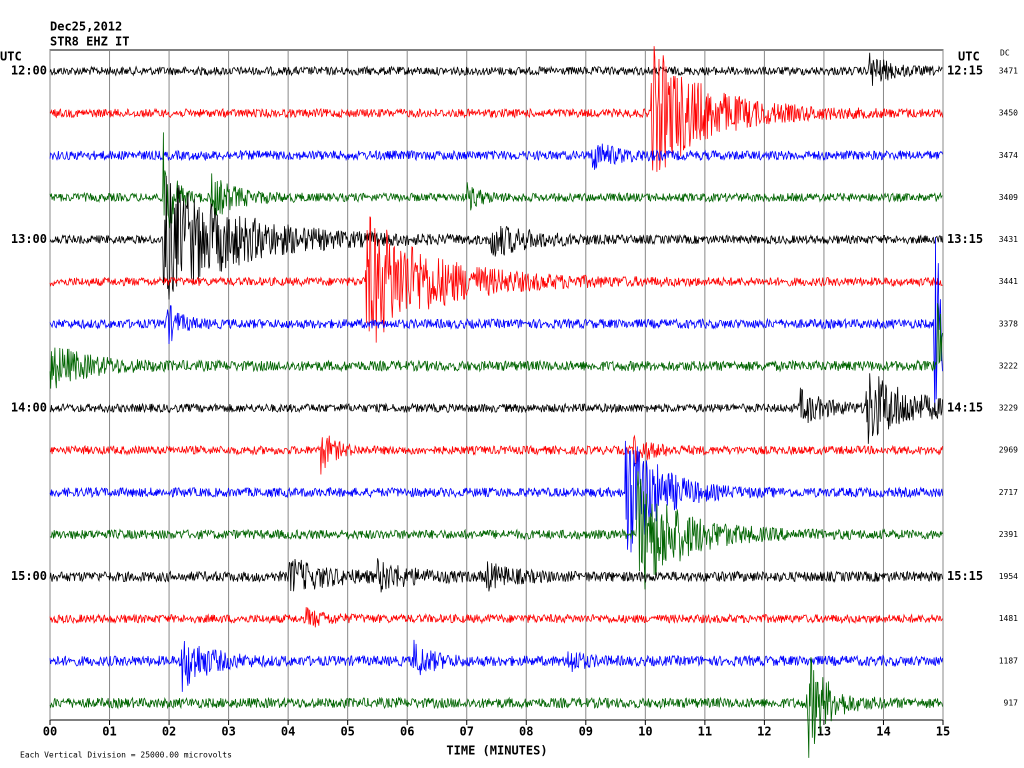 Image resolution: width=1024 pixels, height=768 pixels. What do you see at coordinates (347, 732) in the screenshot?
I see `x-tick-label: 05` at bounding box center [347, 732].